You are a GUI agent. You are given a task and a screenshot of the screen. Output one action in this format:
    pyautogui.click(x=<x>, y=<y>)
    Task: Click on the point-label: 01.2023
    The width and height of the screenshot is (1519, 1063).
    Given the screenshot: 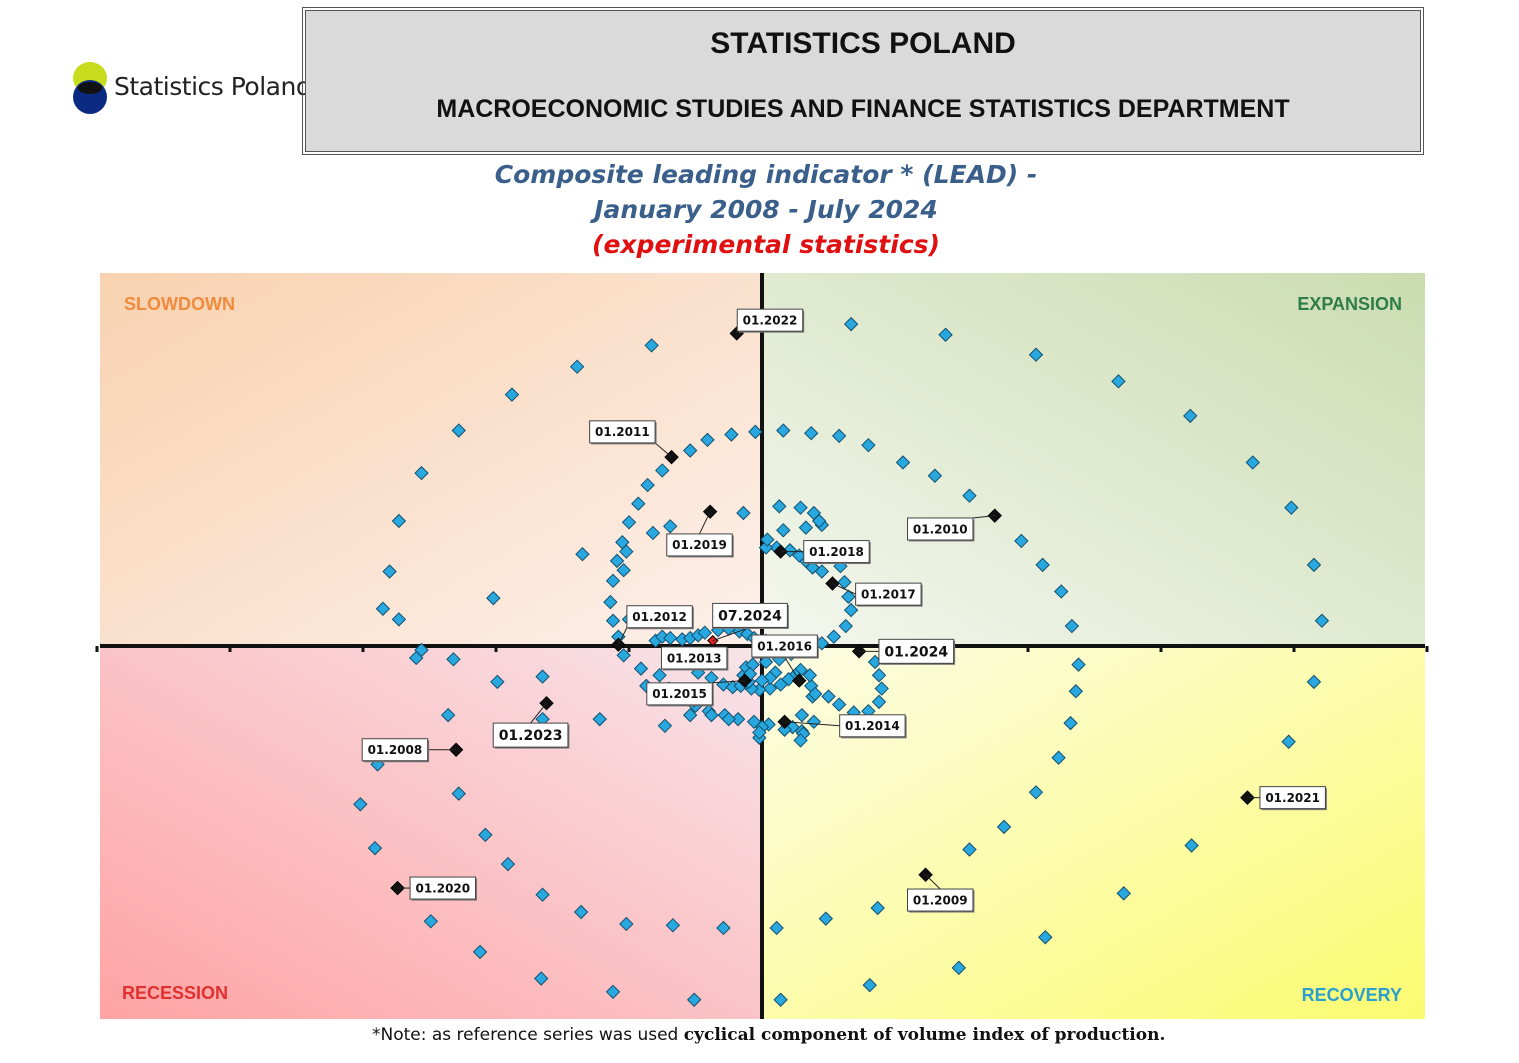 What is the action you would take?
    pyautogui.click(x=531, y=736)
    